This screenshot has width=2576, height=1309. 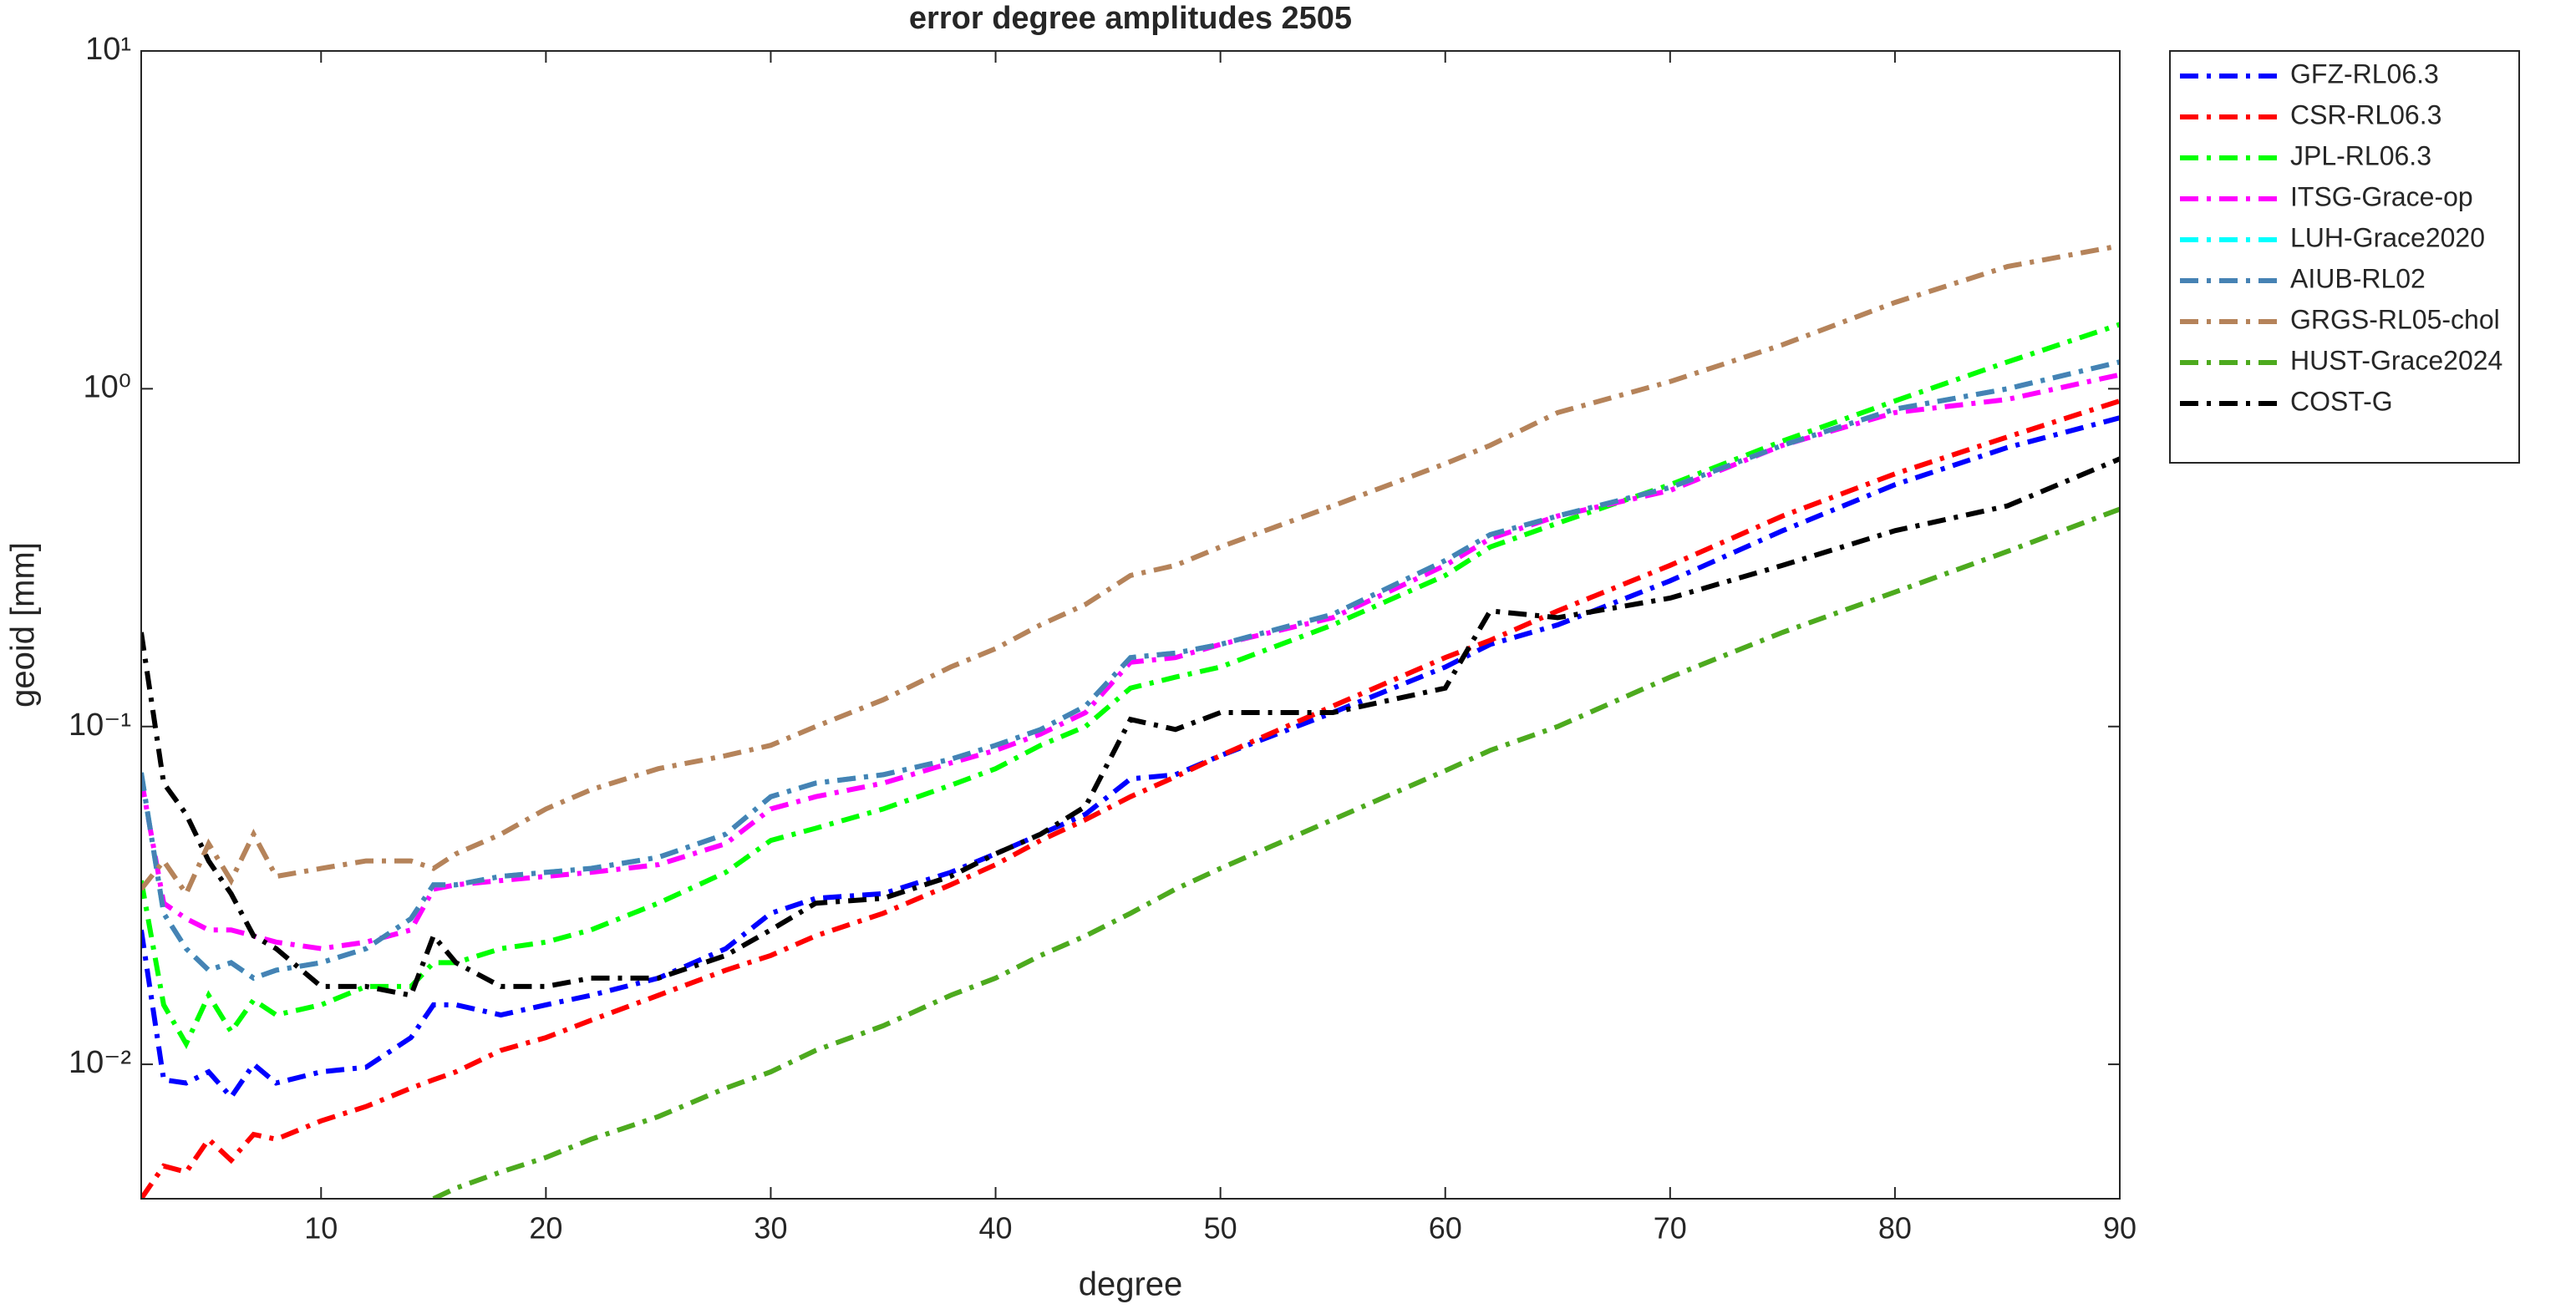 I want to click on x-tick-label: 70, so click(x=1670, y=1228).